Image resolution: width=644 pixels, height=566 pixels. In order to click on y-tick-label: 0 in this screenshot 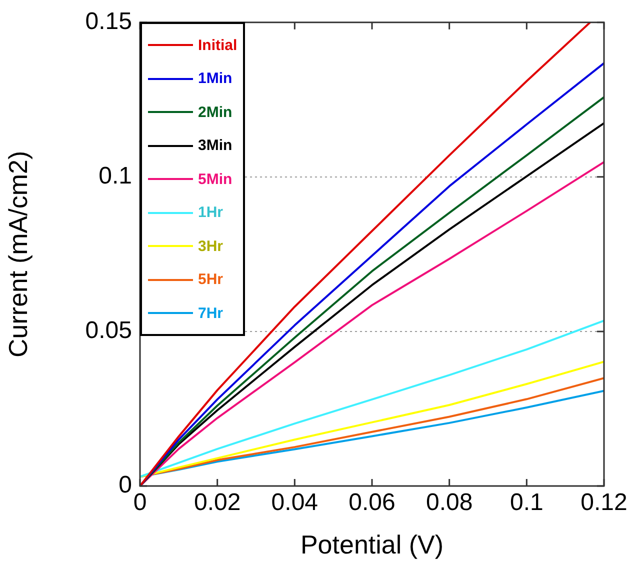, I will do `click(125, 485)`.